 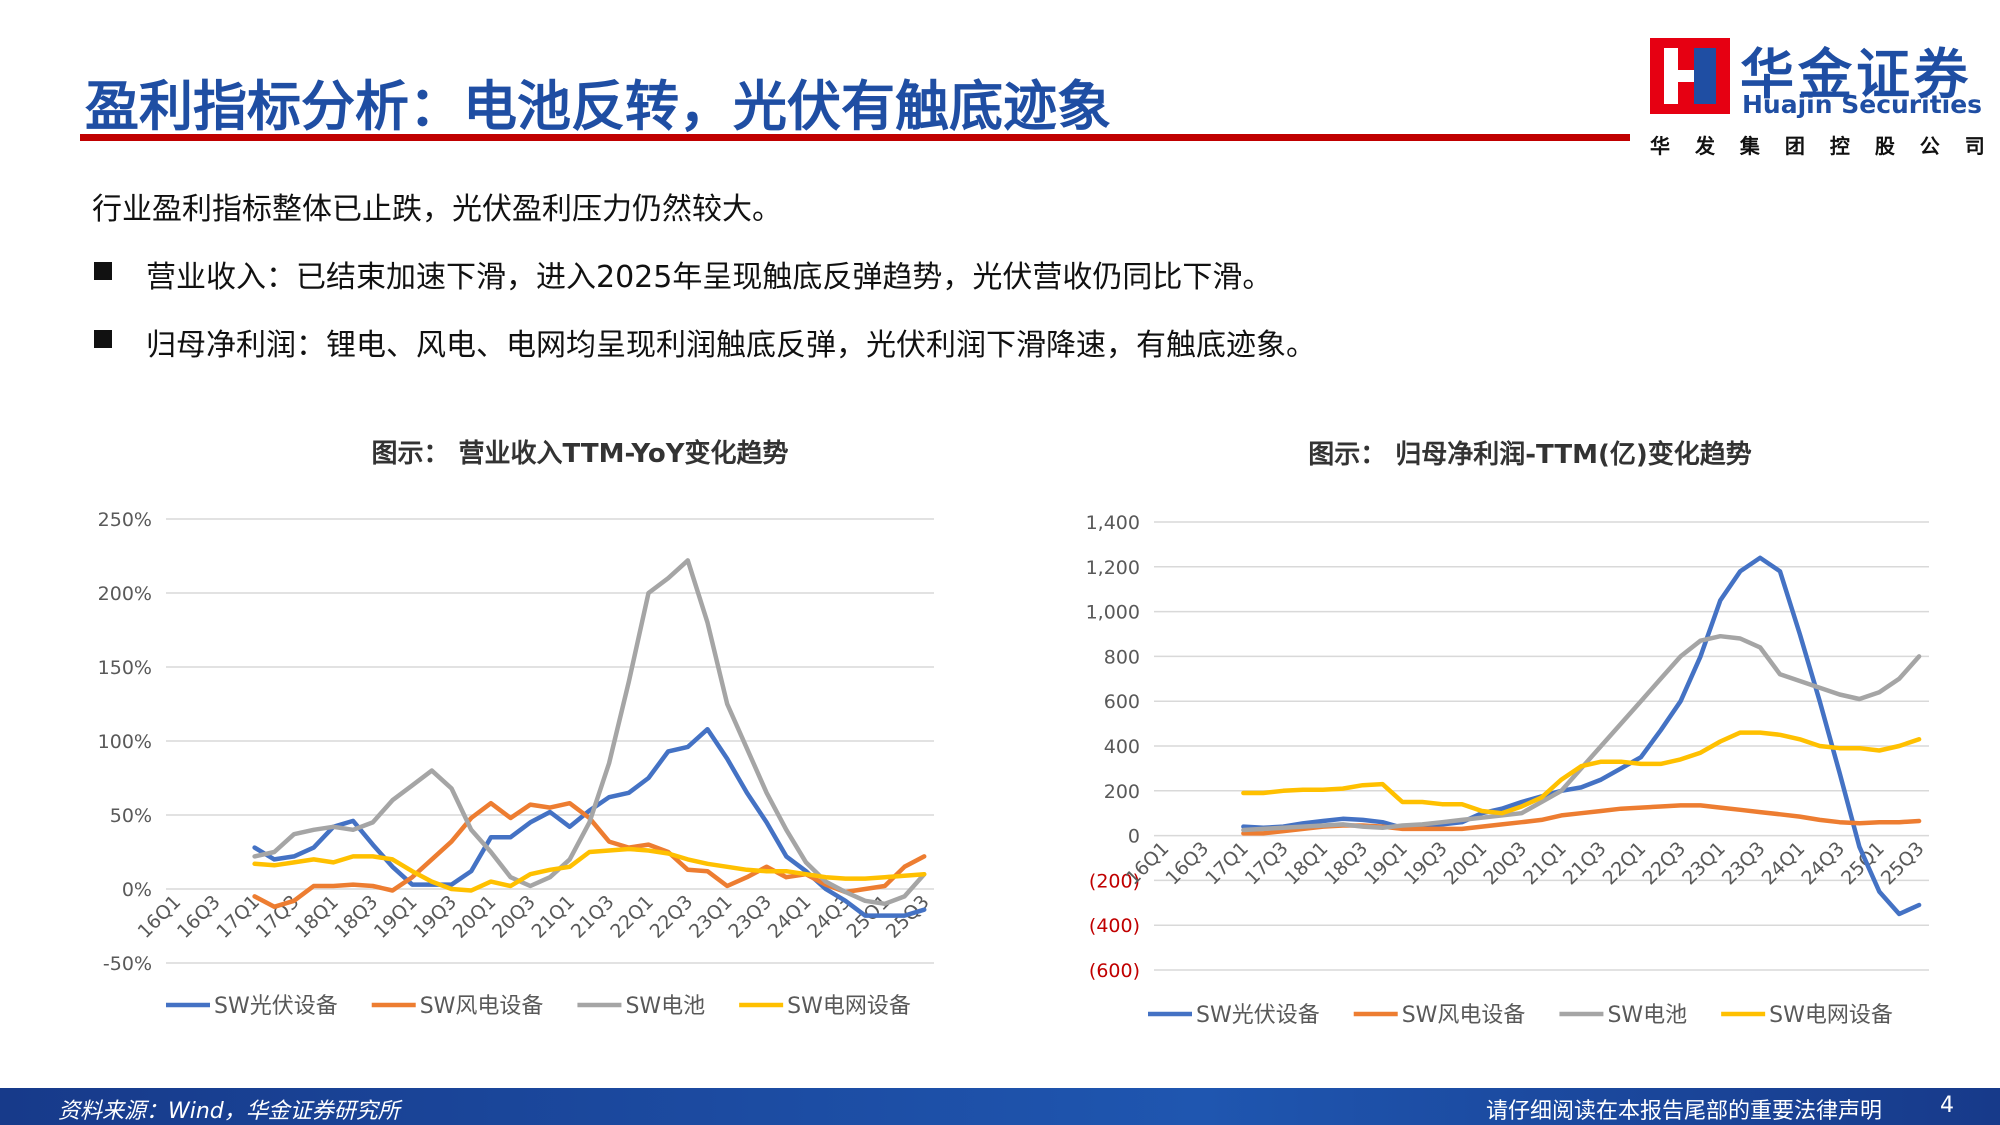 I want to click on logo-blue, so click(x=1705, y=76).